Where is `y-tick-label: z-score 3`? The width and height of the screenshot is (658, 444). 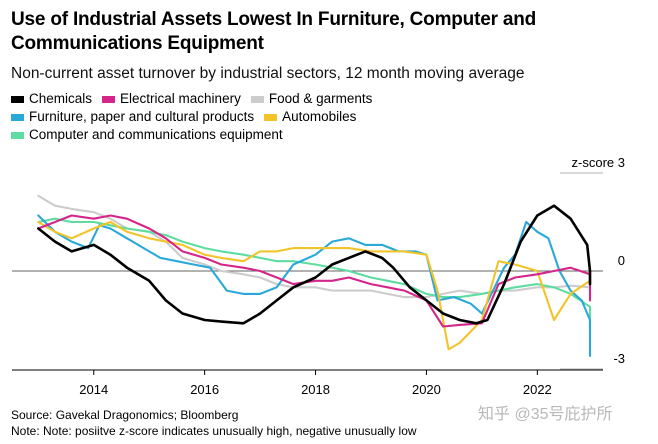 y-tick-label: z-score 3 is located at coordinates (598, 162).